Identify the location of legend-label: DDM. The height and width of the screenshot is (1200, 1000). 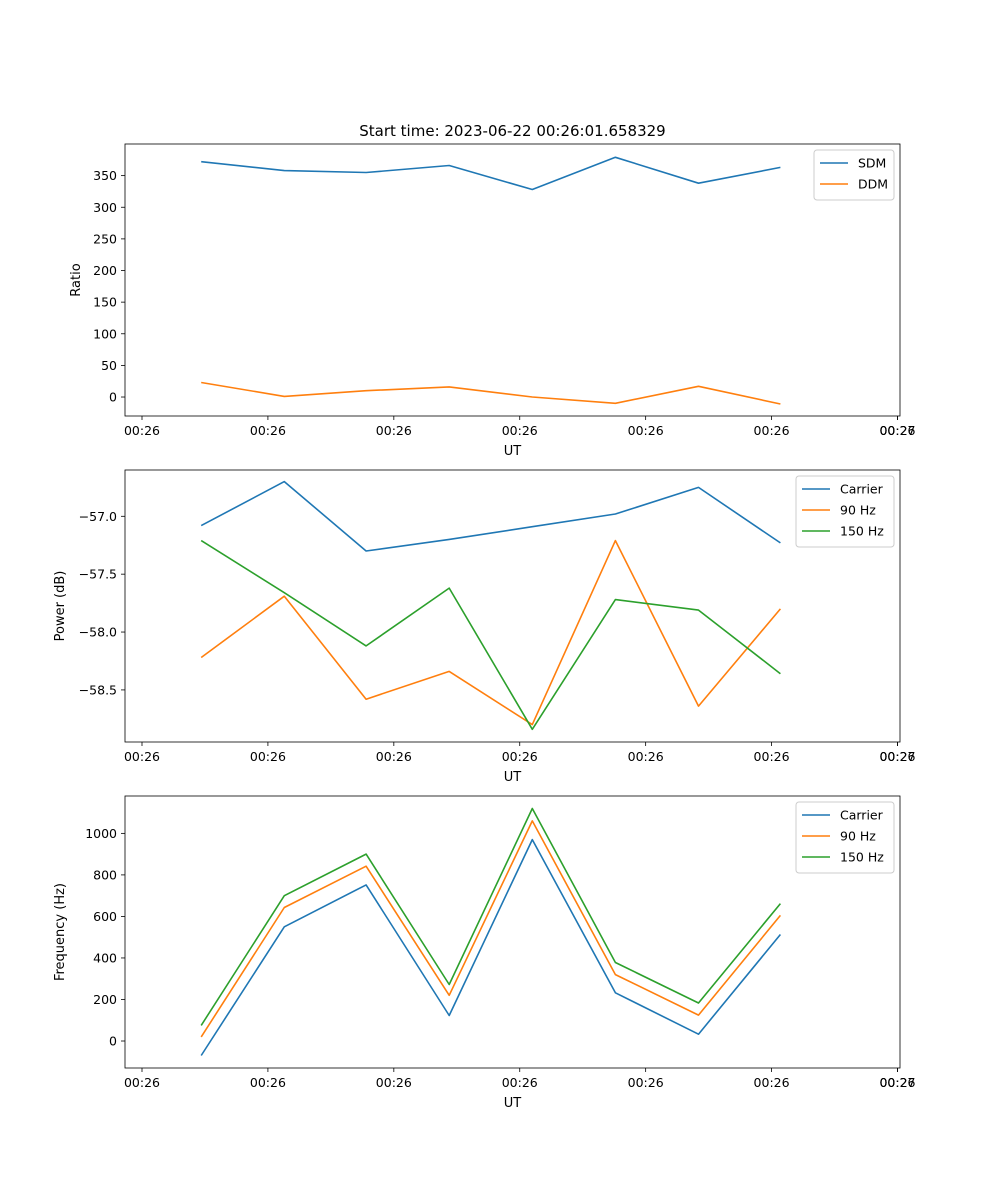
(873, 184).